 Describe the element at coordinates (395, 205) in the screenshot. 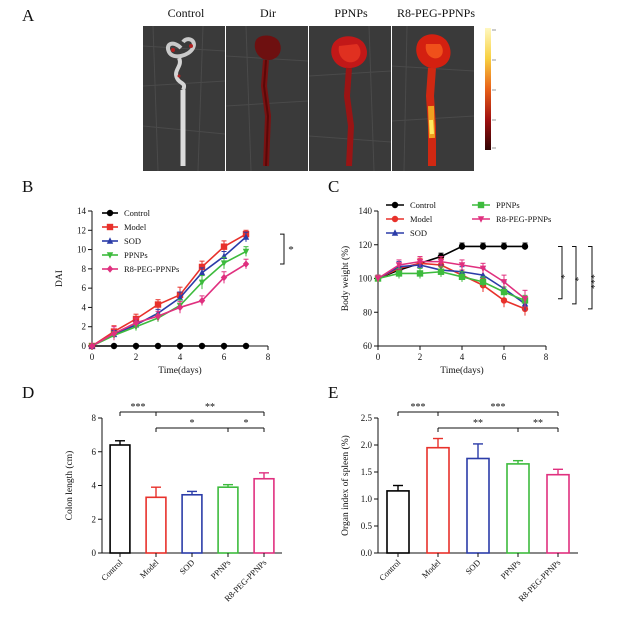

I see `panel-c-legend-marker-control` at that location.